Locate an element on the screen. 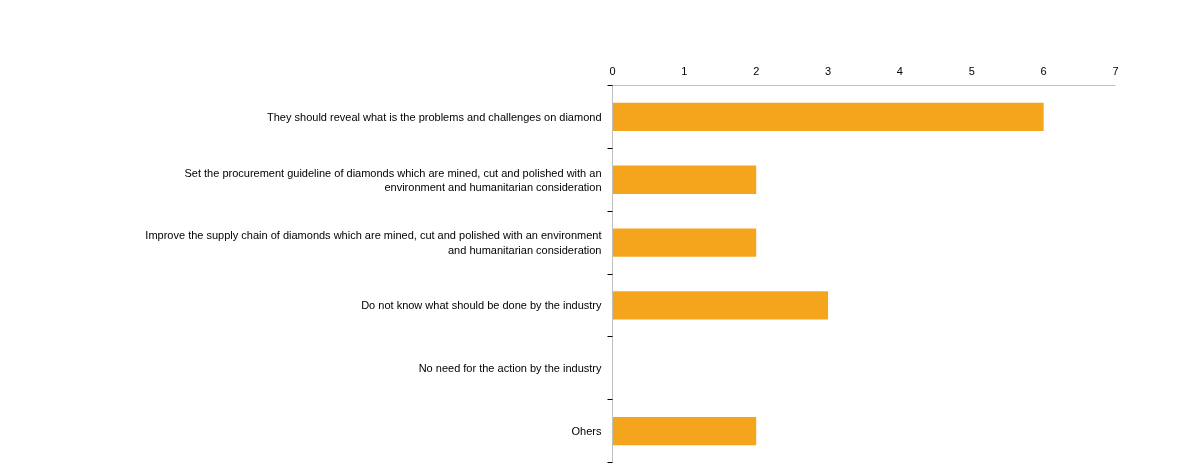 The width and height of the screenshot is (1183, 474). x-tick-label: 0 is located at coordinates (612, 70).